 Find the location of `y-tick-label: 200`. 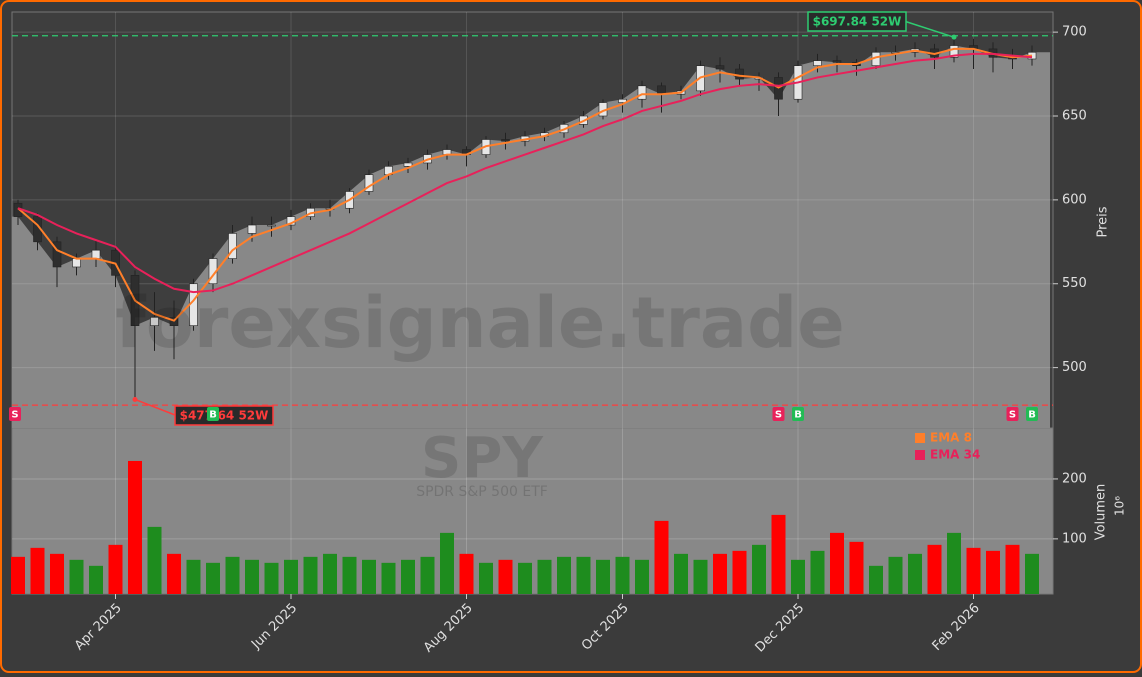

y-tick-label: 200 is located at coordinates (1074, 478).